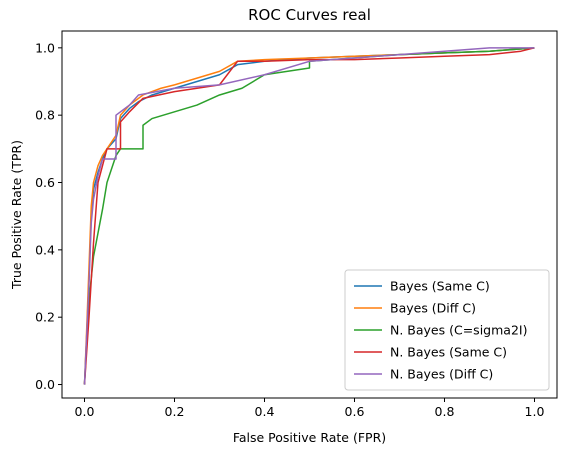 The image size is (567, 453). I want to click on x-axis-label: False Positive Rate (FPR), so click(309, 437).